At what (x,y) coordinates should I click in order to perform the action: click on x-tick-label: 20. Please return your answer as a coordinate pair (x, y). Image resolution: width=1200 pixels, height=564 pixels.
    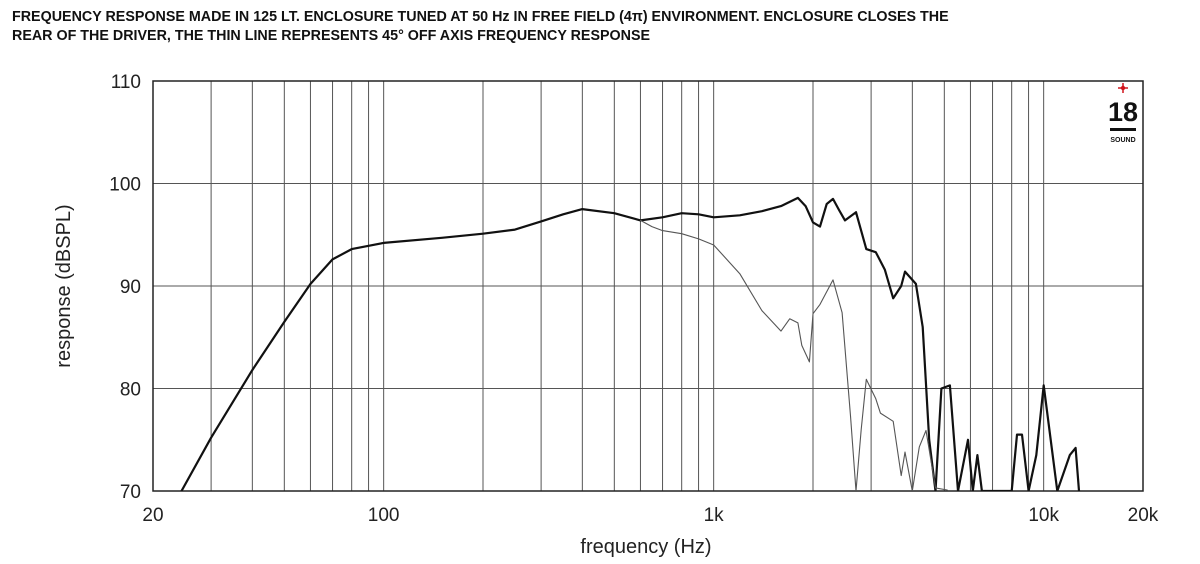
    Looking at the image, I should click on (152, 515).